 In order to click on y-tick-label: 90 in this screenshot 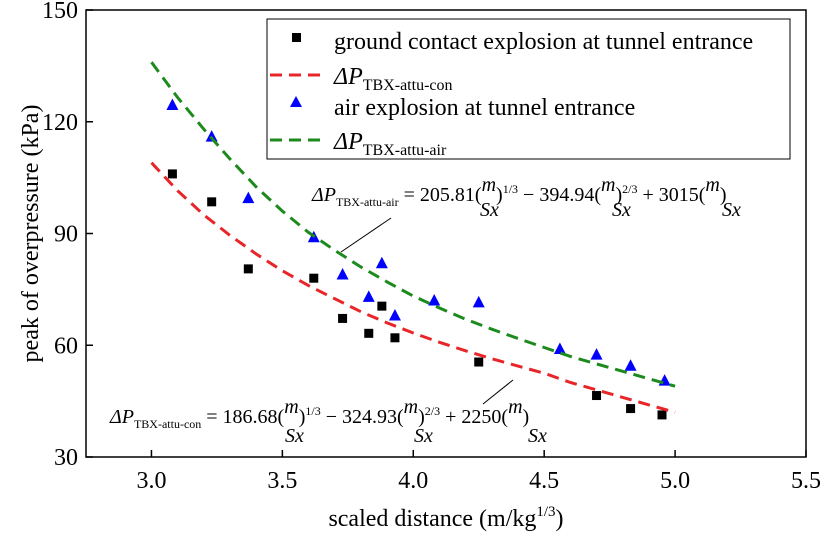, I will do `click(66, 235)`.